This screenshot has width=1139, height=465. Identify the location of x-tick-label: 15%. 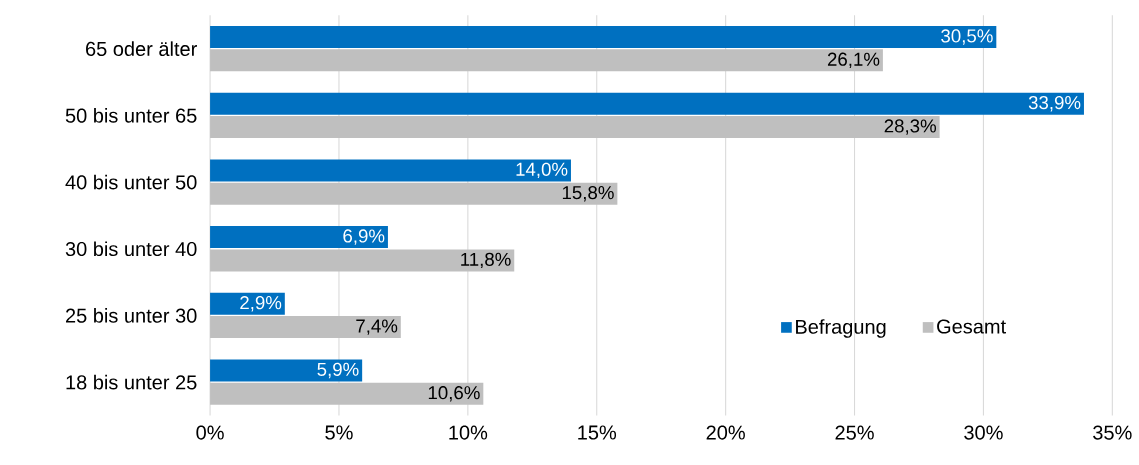
(597, 432).